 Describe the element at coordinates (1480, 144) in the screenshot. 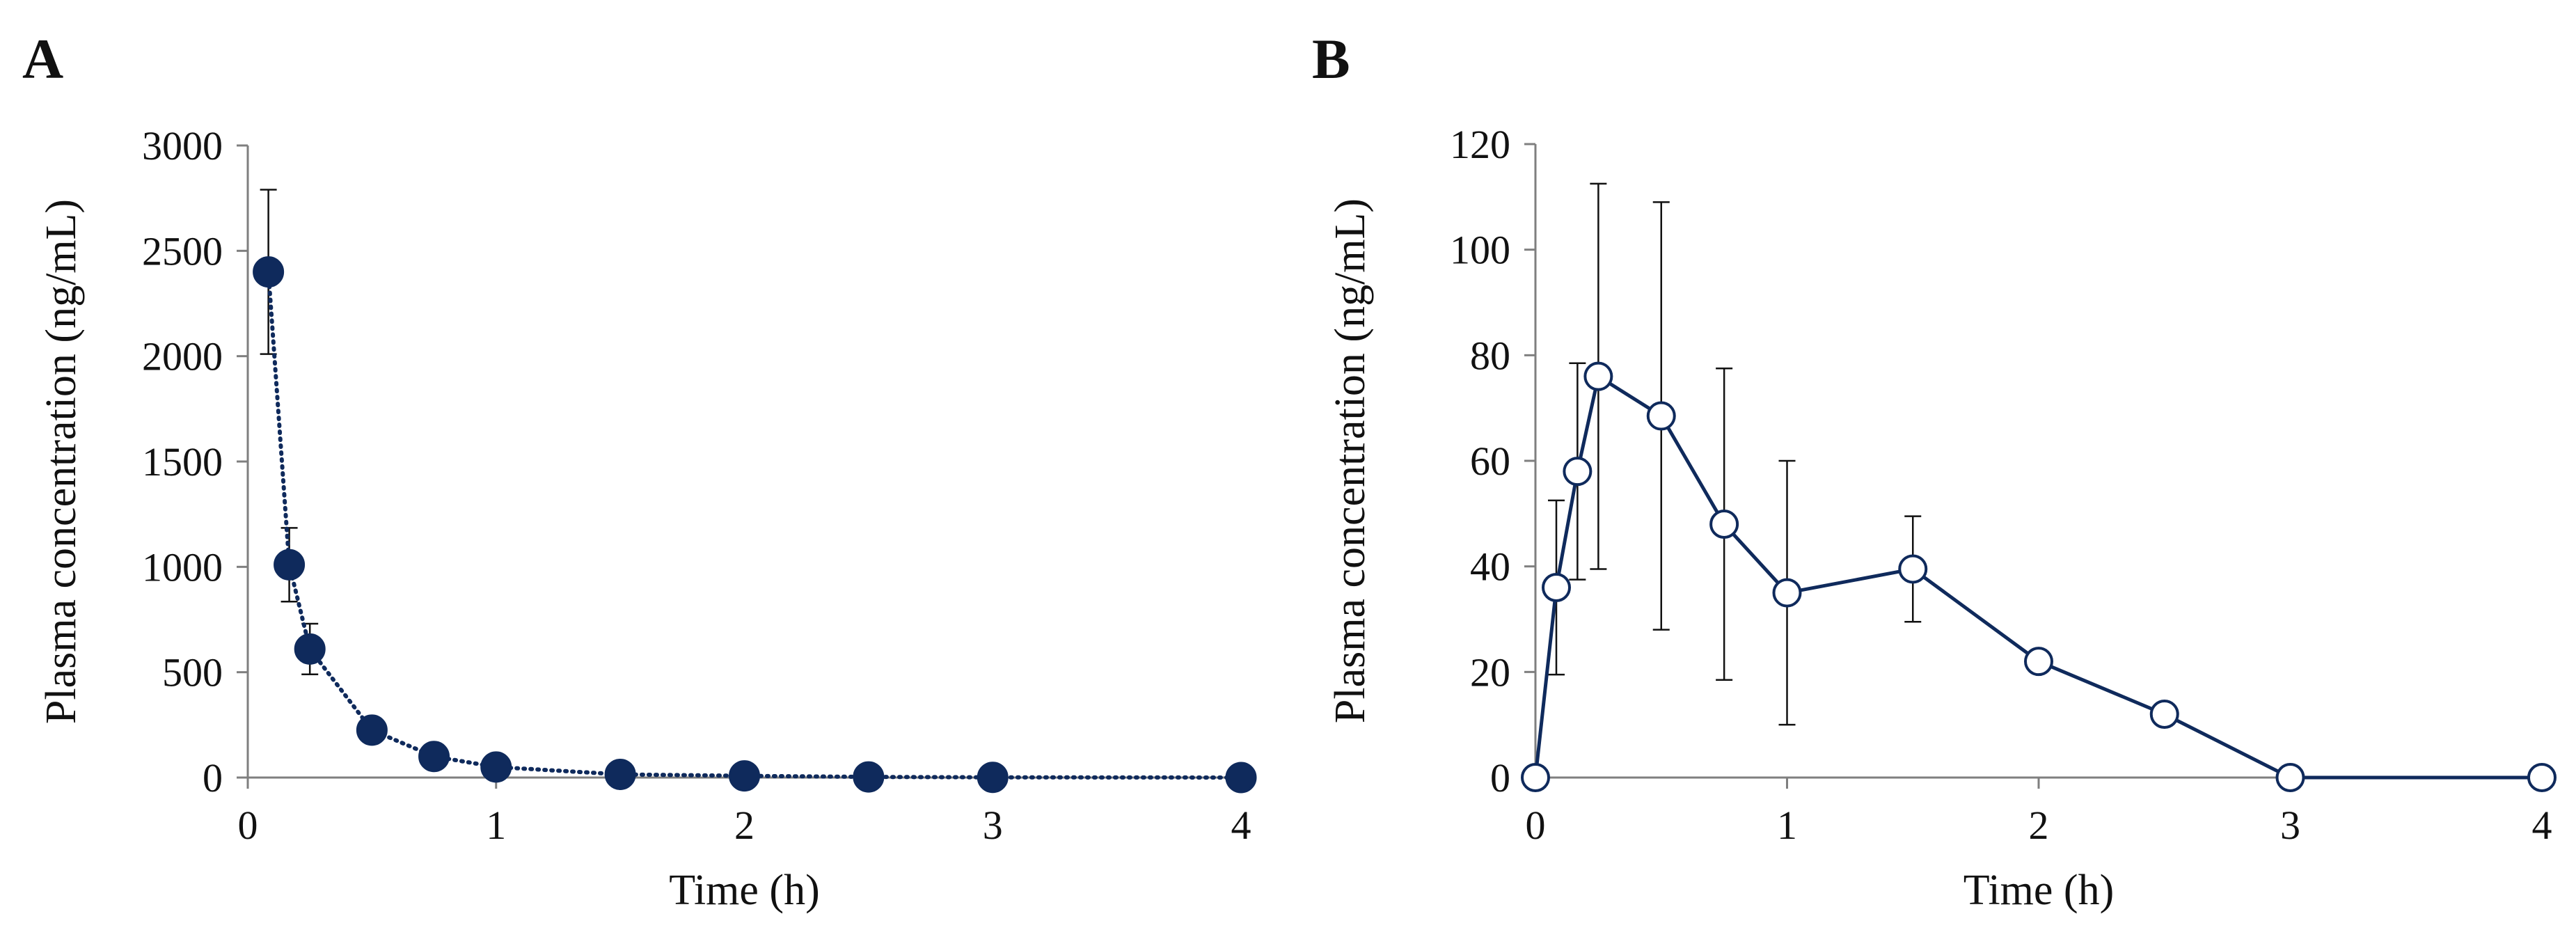

I see `y-tick-label: 120` at that location.